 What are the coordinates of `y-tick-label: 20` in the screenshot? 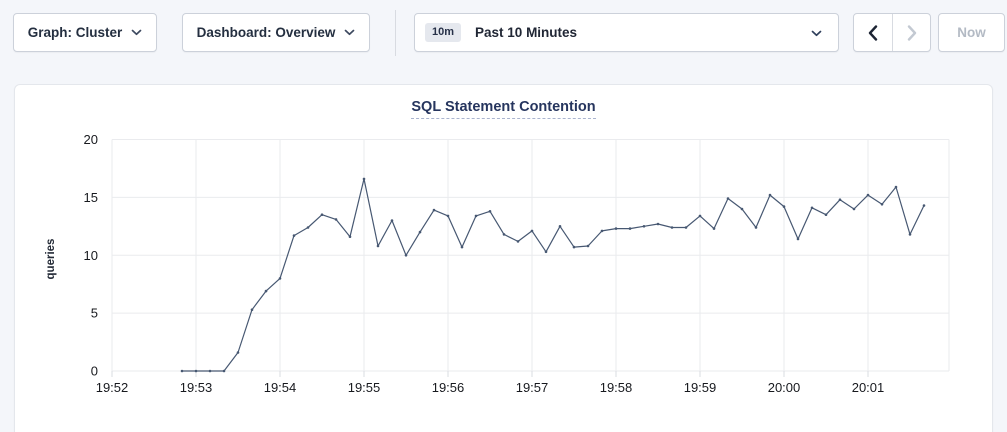 It's located at (91, 139).